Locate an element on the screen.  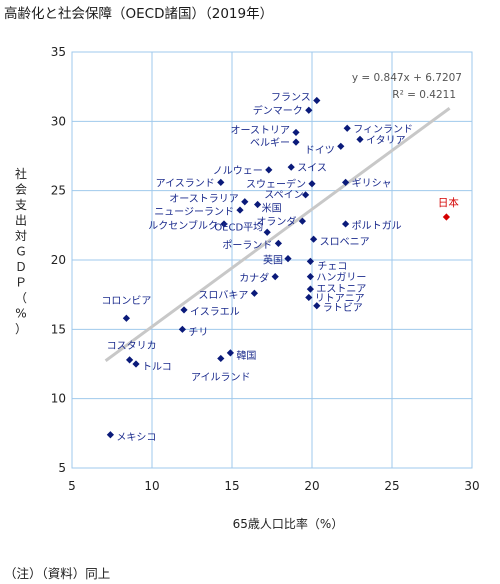
y-tick-label: 15 is located at coordinates (58, 329).